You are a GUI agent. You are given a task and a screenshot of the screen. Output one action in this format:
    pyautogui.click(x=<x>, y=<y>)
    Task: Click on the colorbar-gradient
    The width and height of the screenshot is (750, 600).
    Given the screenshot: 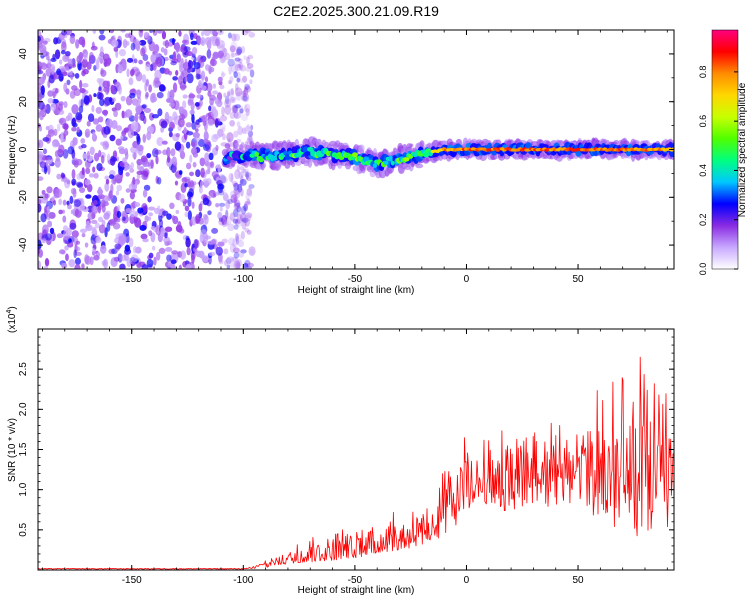 What is the action you would take?
    pyautogui.click(x=725, y=149)
    